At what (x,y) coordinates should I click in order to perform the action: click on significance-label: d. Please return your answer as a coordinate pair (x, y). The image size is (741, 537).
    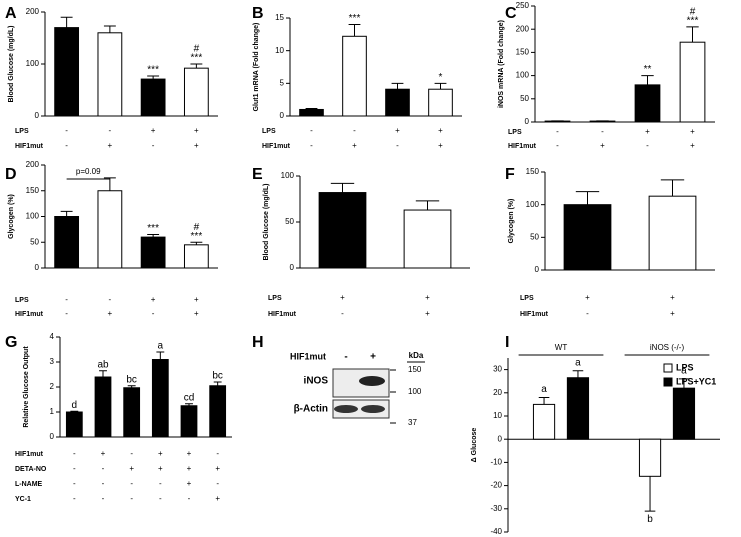
    Looking at the image, I should click on (75, 405).